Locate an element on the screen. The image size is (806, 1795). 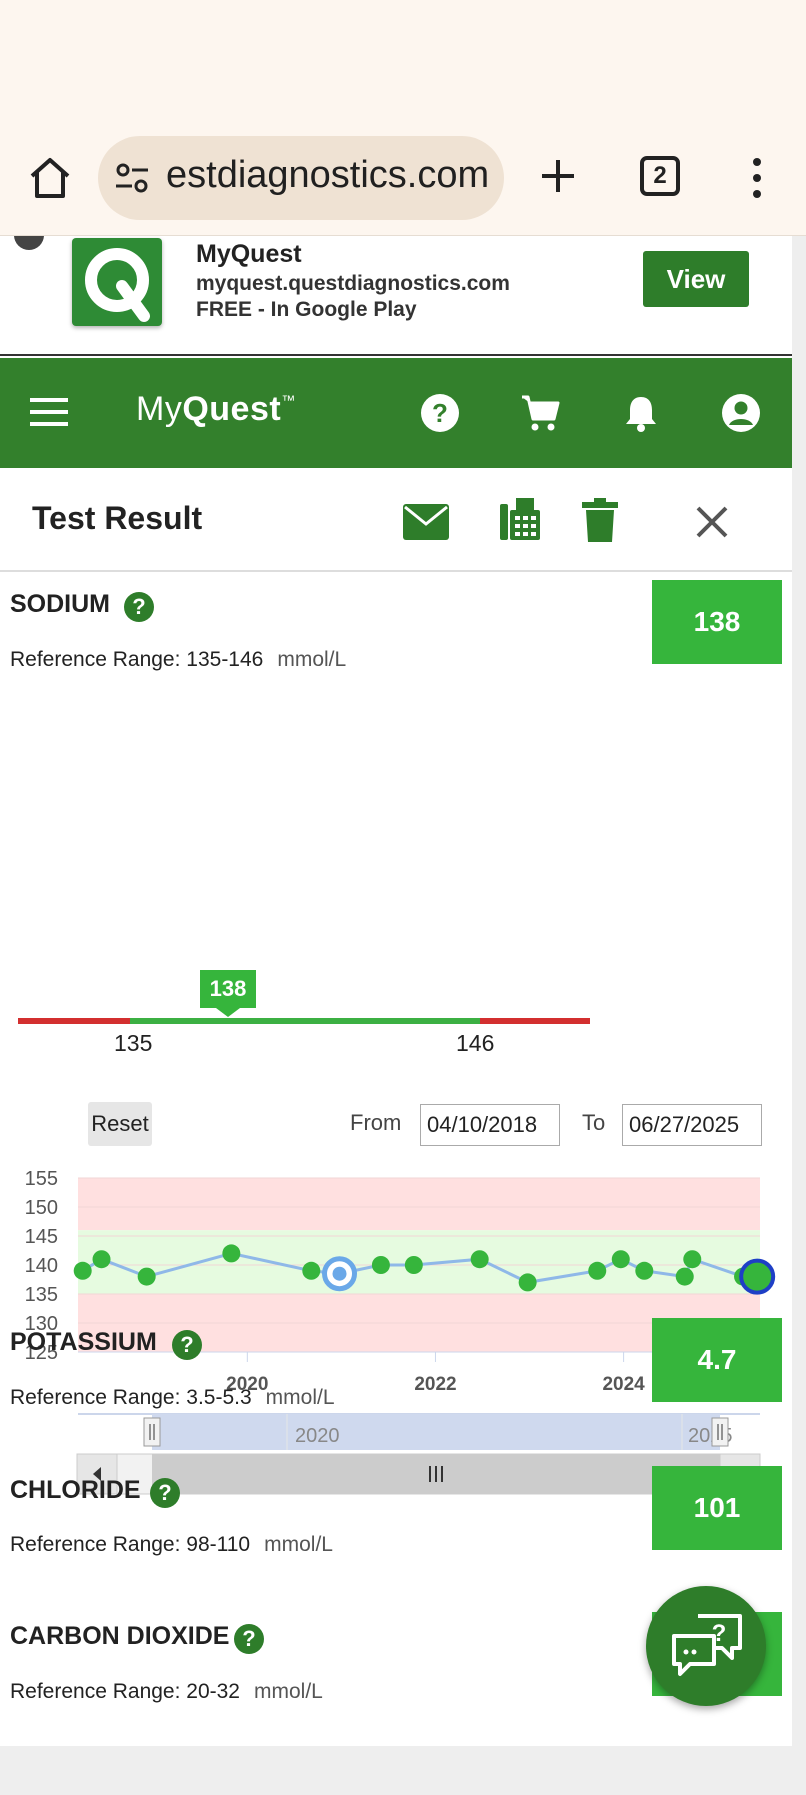
y-tick-label: 145 is located at coordinates (41, 1237).